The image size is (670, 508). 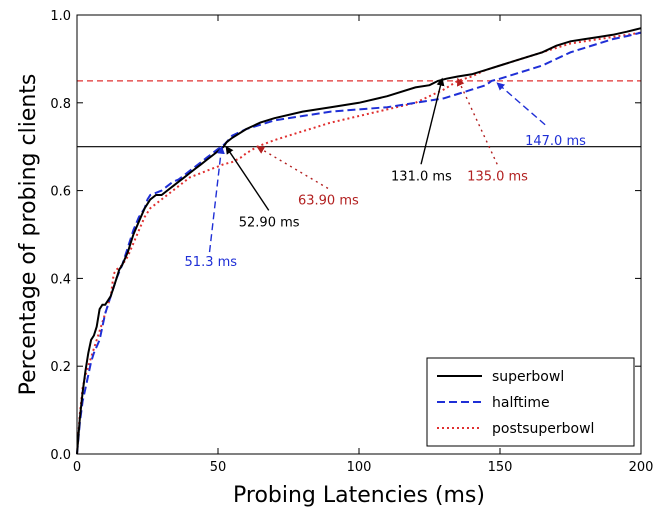 I want to click on legend-label-halftime: halftime, so click(x=521, y=403).